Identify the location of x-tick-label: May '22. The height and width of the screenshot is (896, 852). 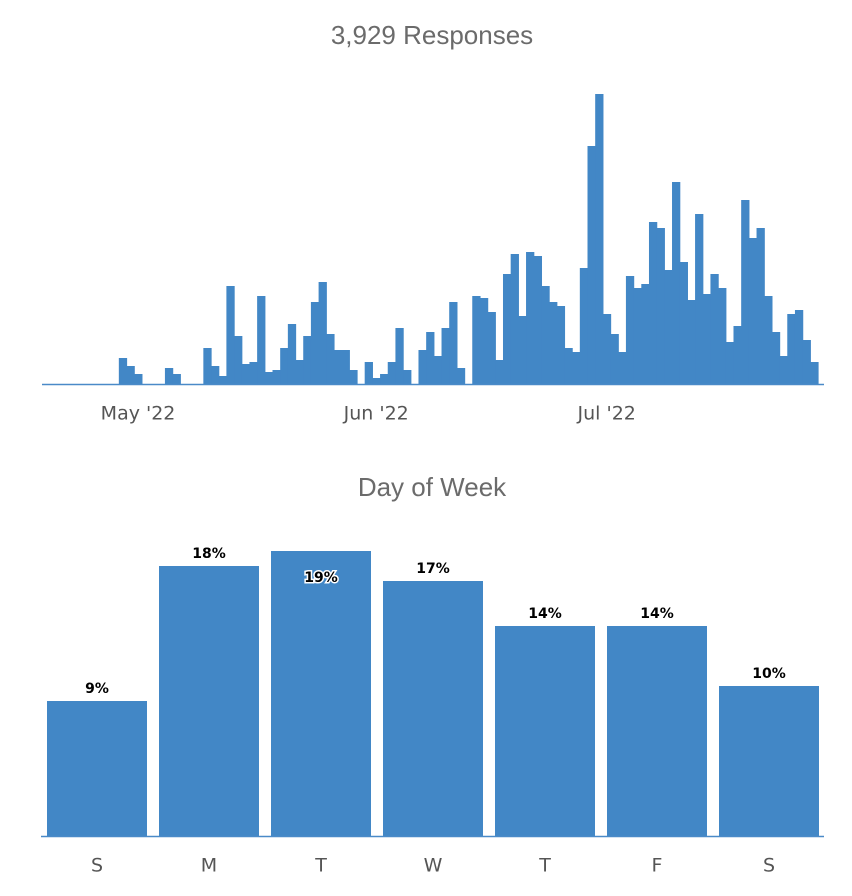
(138, 414).